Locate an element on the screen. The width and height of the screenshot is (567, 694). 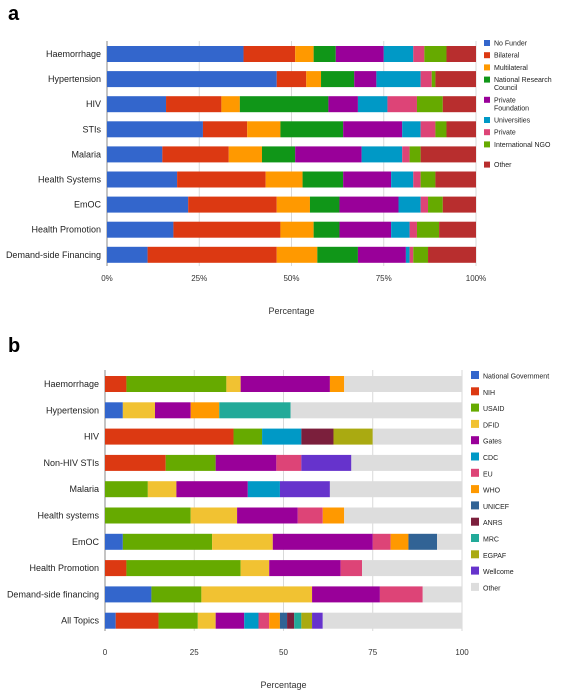
legend-label: CDC is located at coordinates (490, 458).